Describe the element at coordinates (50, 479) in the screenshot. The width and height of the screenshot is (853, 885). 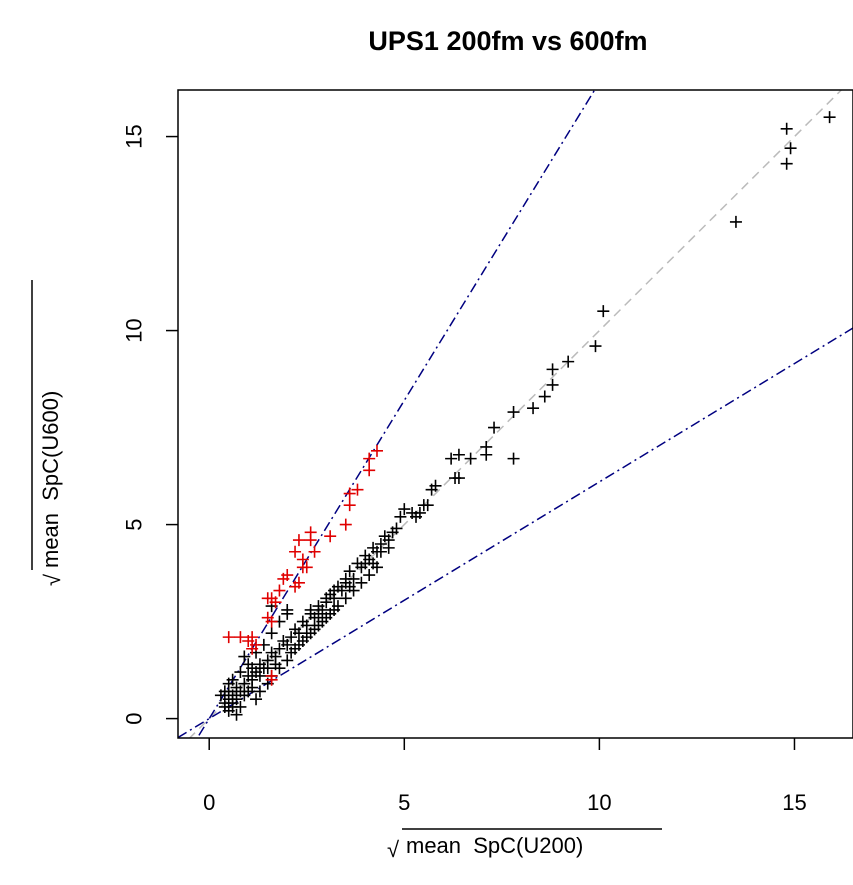
I see `y-axis-label-text: mean SpC(U600)` at that location.